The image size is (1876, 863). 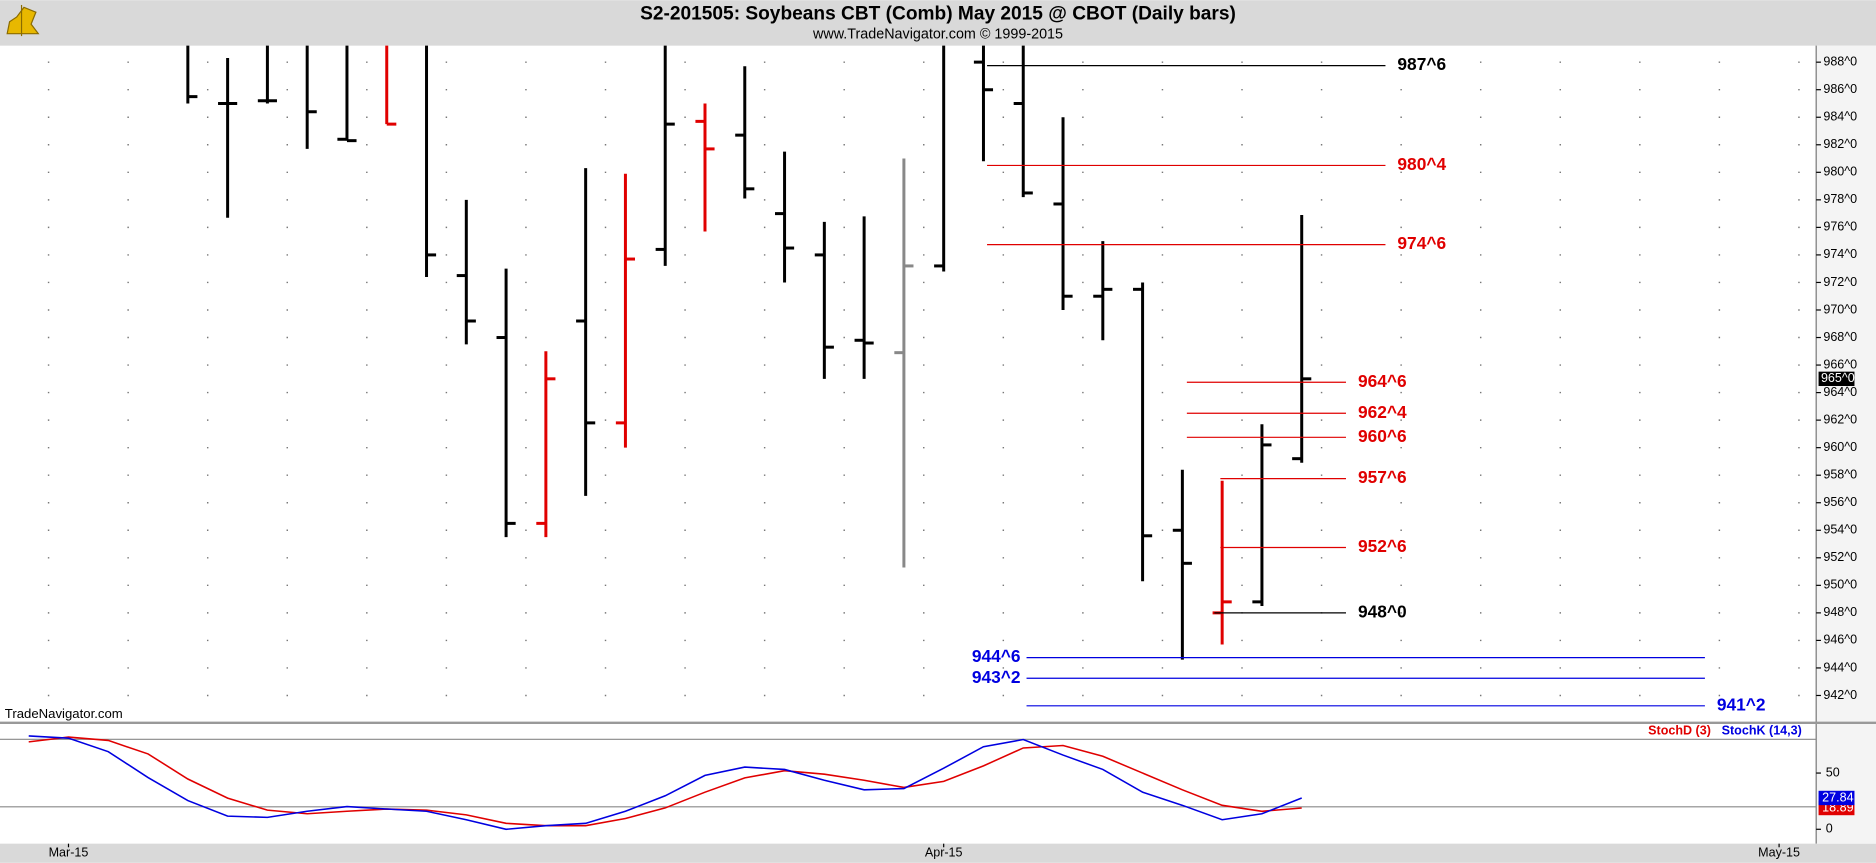 I want to click on level-label: 974^6, so click(x=1421, y=243).